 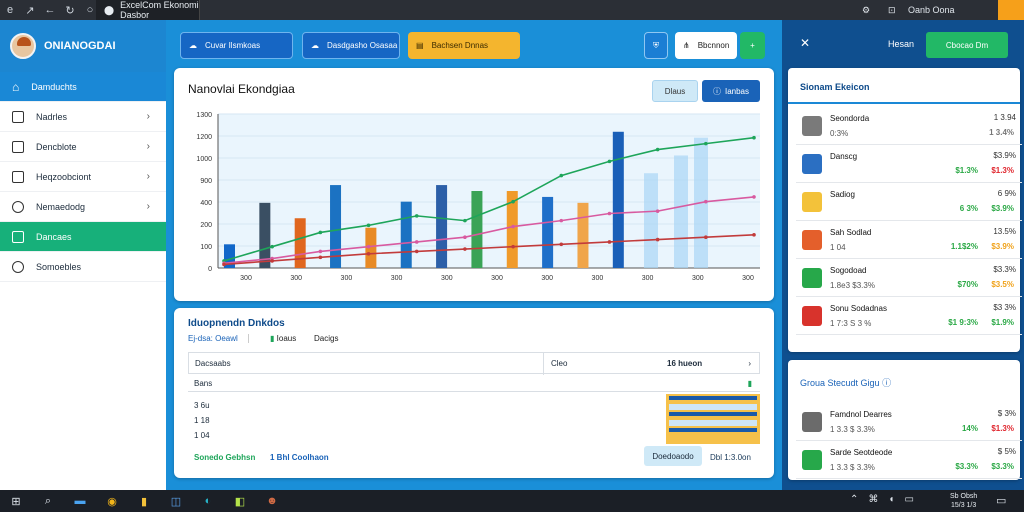 What do you see at coordinates (326, 338) in the screenshot?
I see `tab-2: Dacigs` at bounding box center [326, 338].